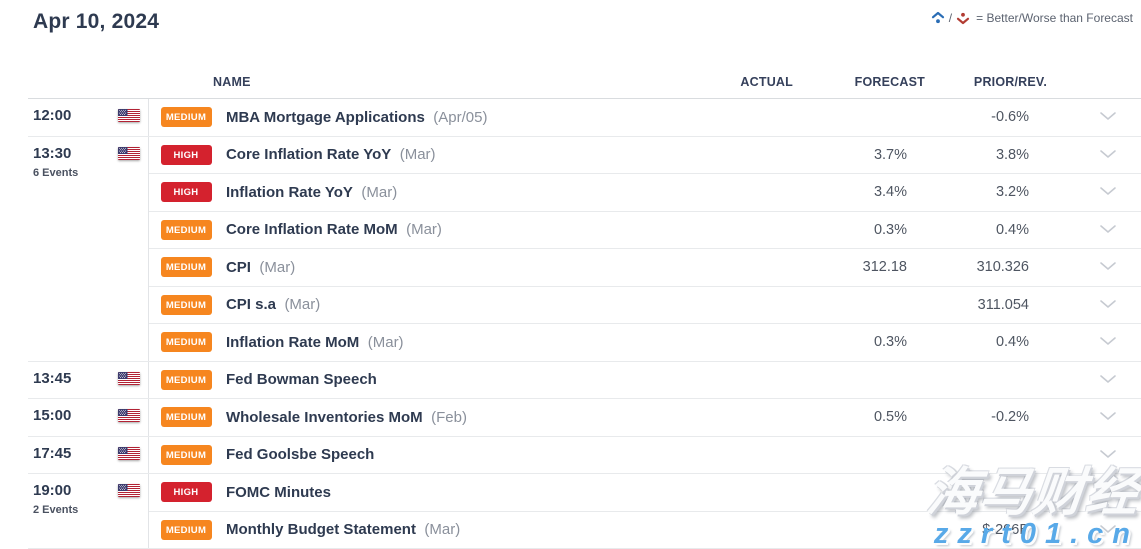 This screenshot has height=549, width=1141. What do you see at coordinates (88, 117) in the screenshot?
I see `time-cell: 12:00` at bounding box center [88, 117].